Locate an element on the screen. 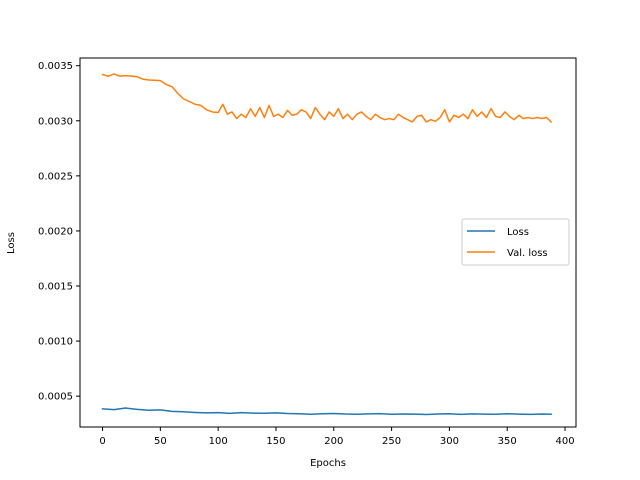  x-tick-label: 300 is located at coordinates (449, 441).